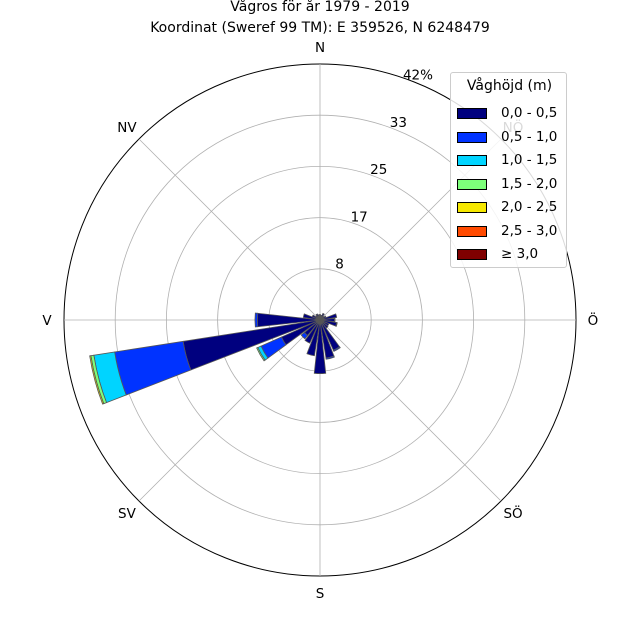 The width and height of the screenshot is (640, 640). I want to click on radial-tick-label: 42%, so click(418, 75).